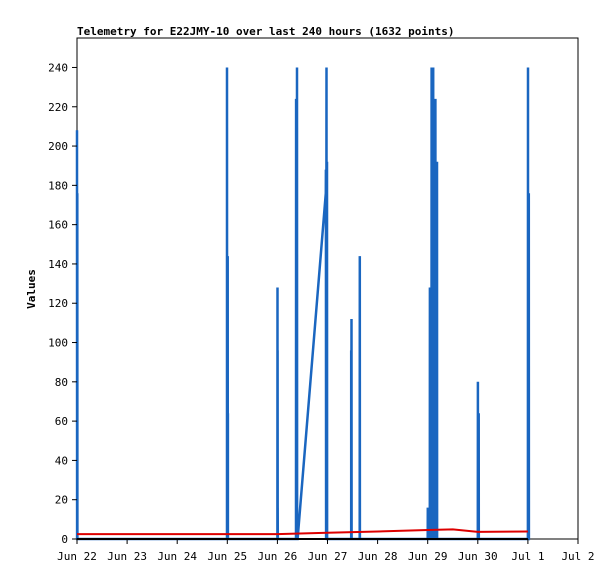 Image resolution: width=615 pixels, height=579 pixels. I want to click on x-tick-label: Jul 2, so click(577, 556).